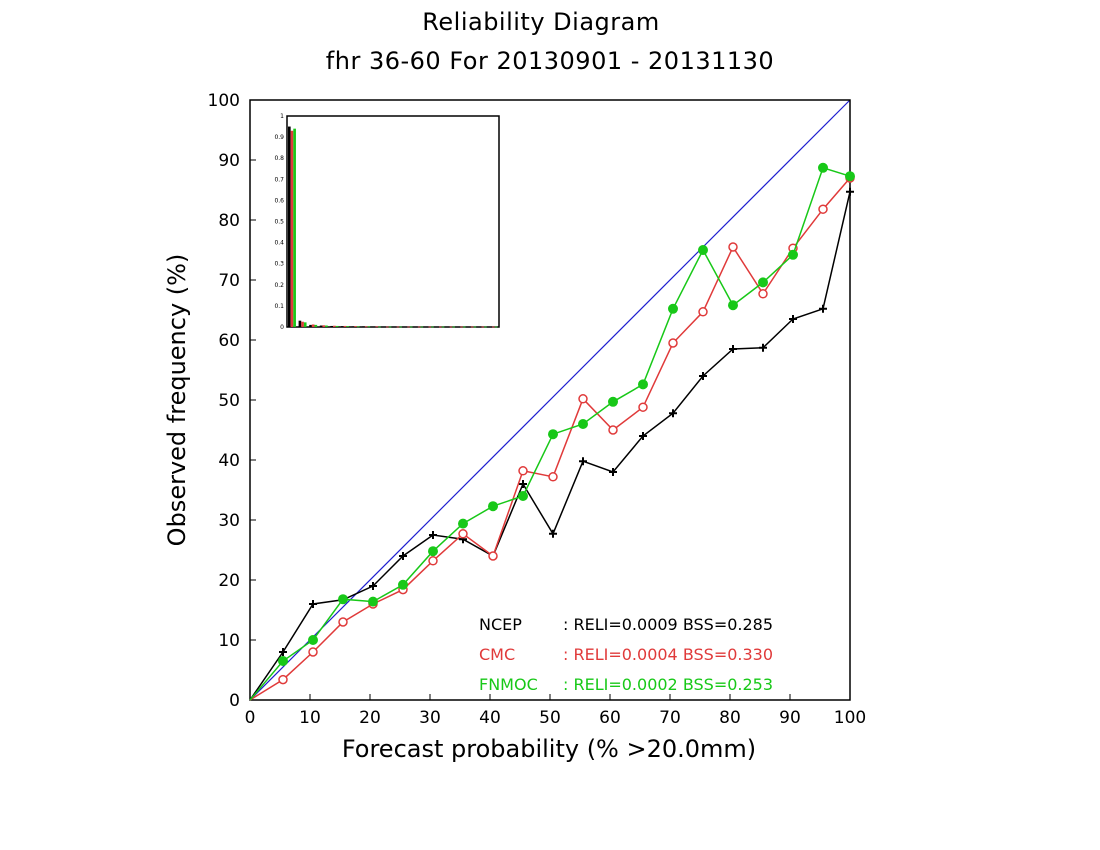 Image resolution: width=1100 pixels, height=850 pixels. Describe the element at coordinates (224, 101) in the screenshot. I see `y-tick-label: 100` at that location.